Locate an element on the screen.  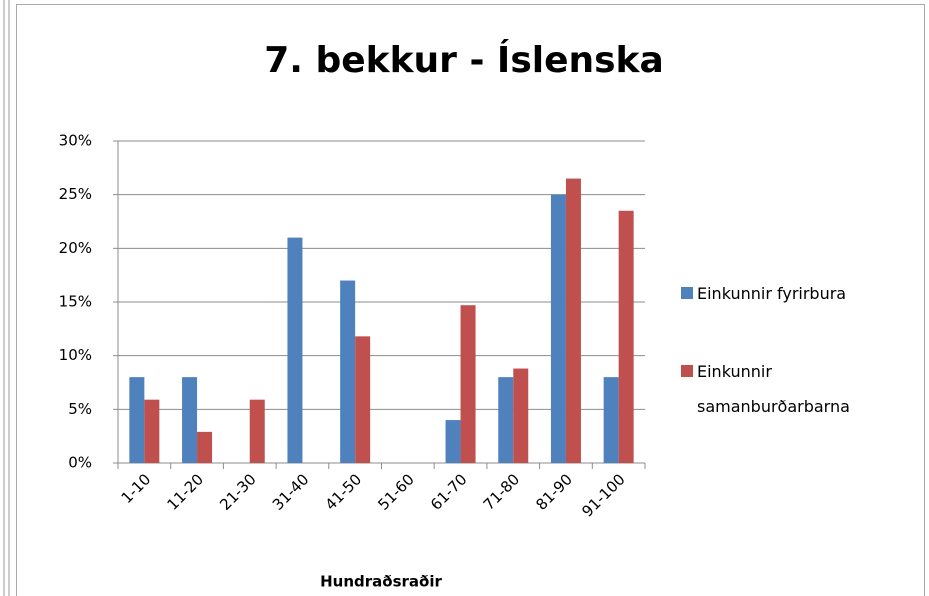
x-tick-label: 61-70 is located at coordinates (449, 492).